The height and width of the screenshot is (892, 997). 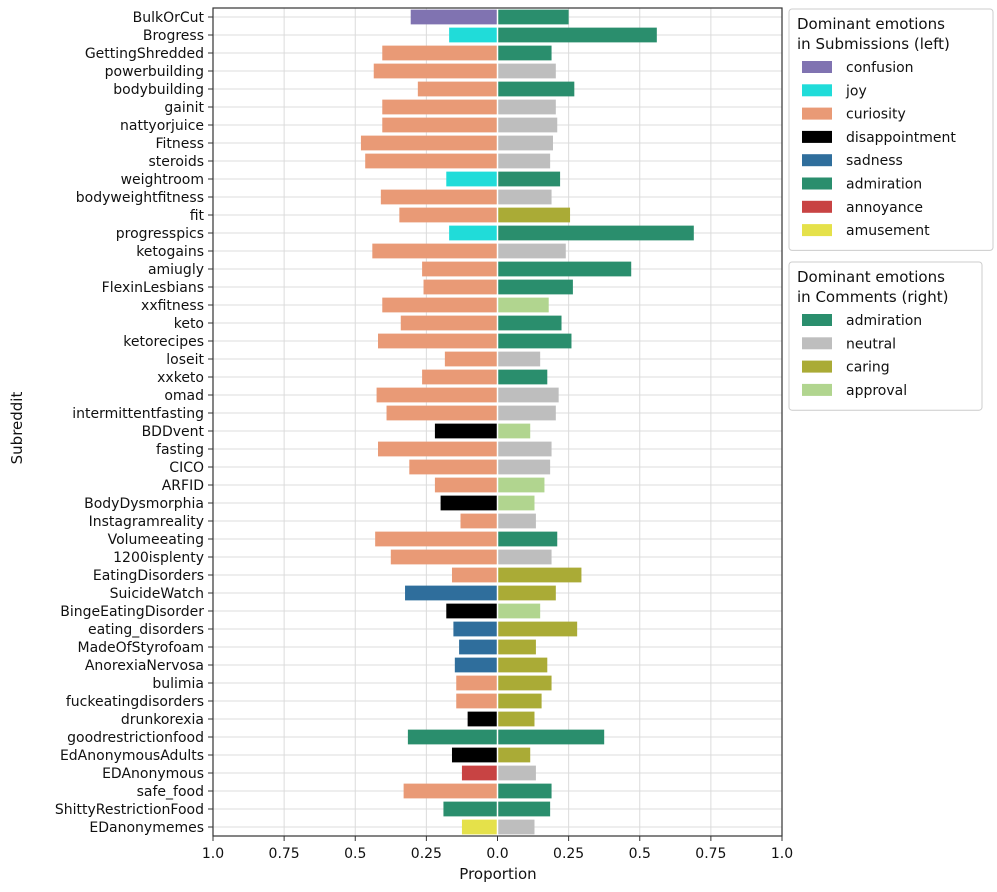 What do you see at coordinates (438, 341) in the screenshot?
I see `bar-submissions-ketorecipes` at bounding box center [438, 341].